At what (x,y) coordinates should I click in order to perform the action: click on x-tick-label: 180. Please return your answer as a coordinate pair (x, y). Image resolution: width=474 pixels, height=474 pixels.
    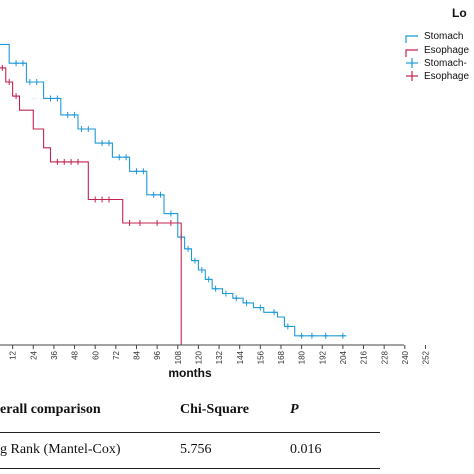
    Looking at the image, I should click on (302, 357).